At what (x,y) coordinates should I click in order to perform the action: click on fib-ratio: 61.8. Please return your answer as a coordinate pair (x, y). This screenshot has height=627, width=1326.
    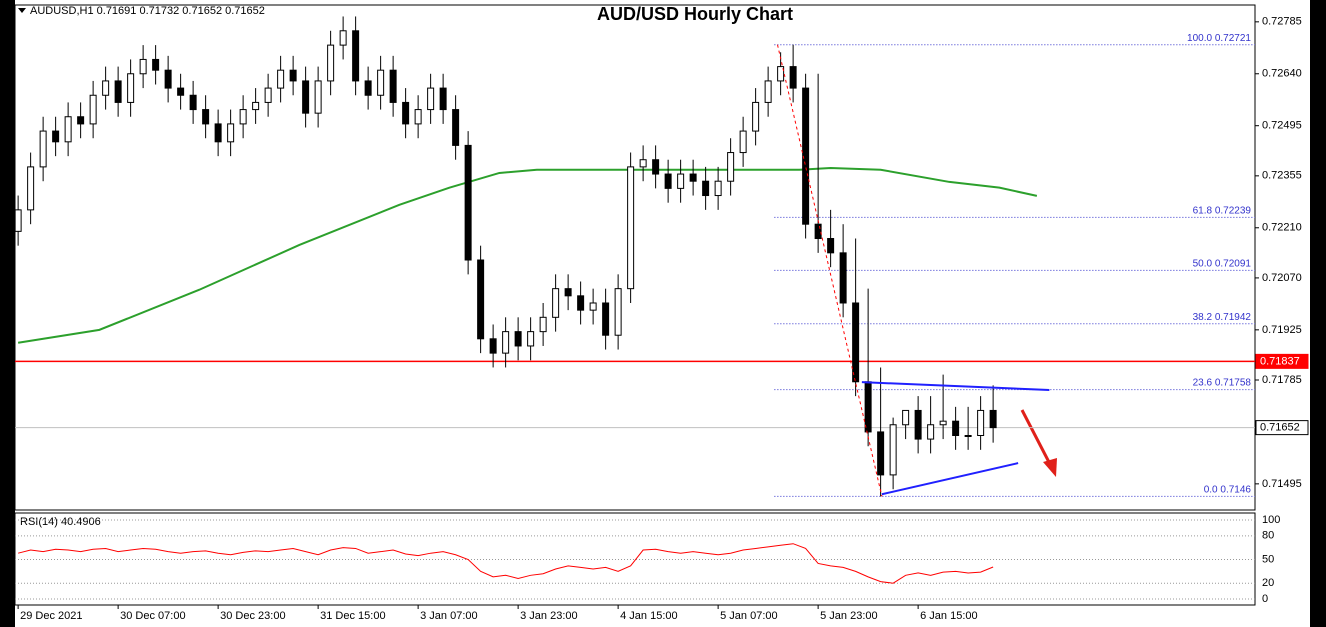
    Looking at the image, I should click on (1203, 210).